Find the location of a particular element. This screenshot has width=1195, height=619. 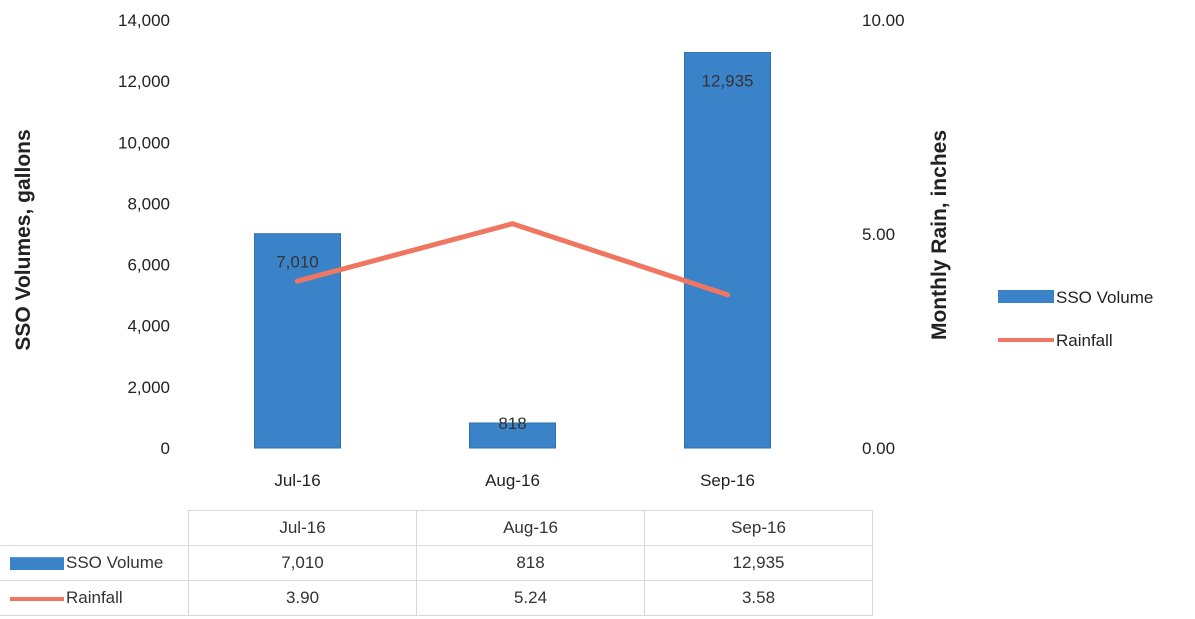

table-row-header: Rainfall is located at coordinates (94, 598).